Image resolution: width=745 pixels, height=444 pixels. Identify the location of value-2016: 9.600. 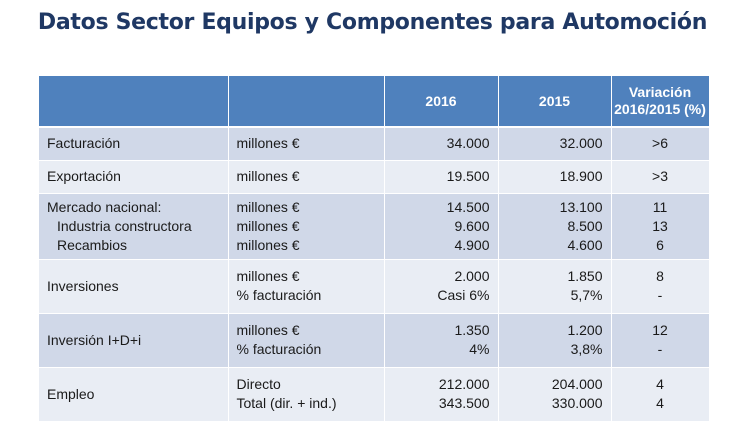
(472, 225).